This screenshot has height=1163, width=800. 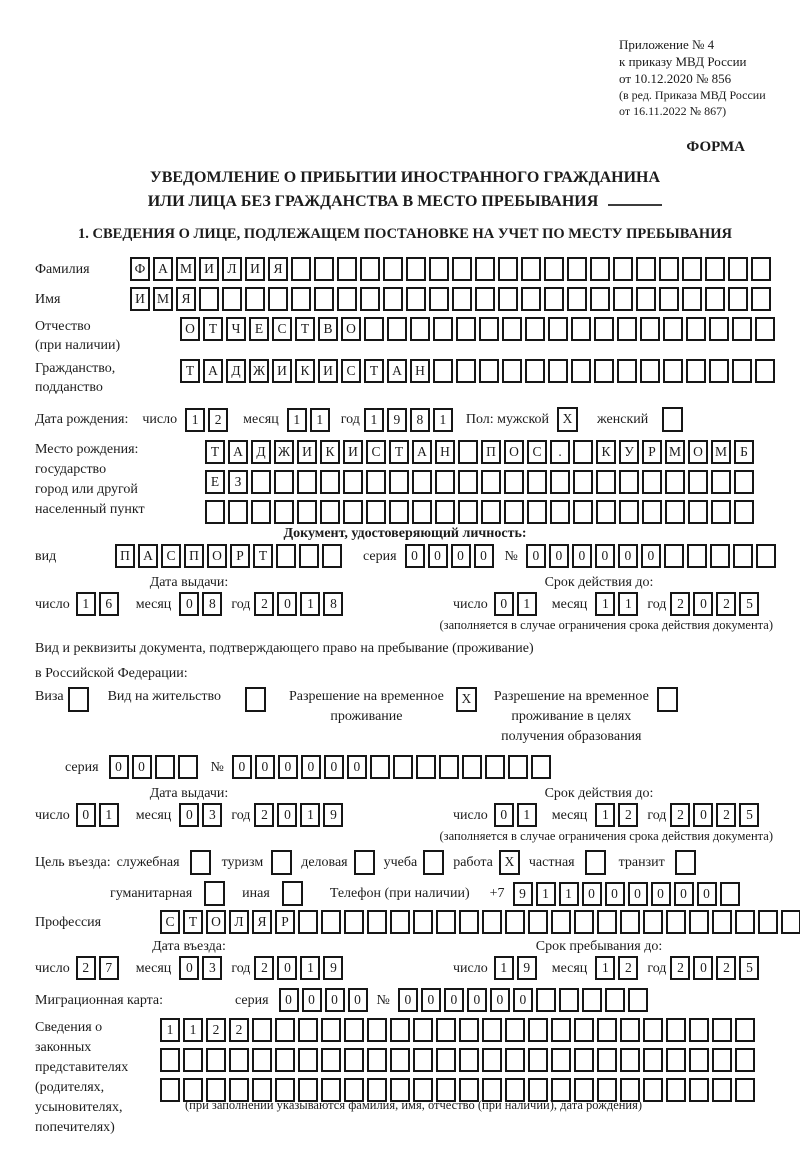 I want to click on filled-cell: А, so click(x=163, y=269).